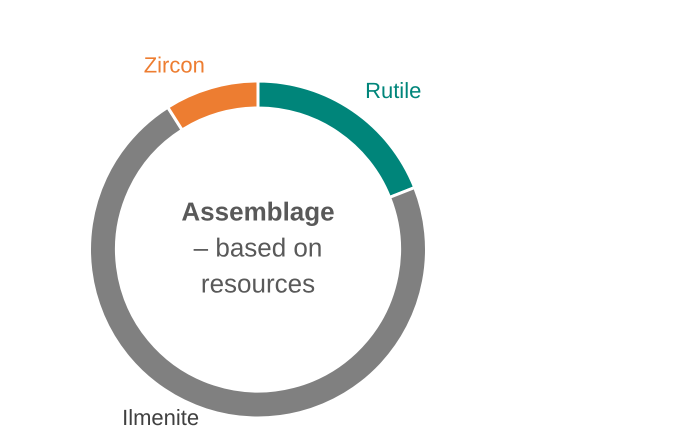 The image size is (682, 439). Describe the element at coordinates (161, 417) in the screenshot. I see `slice-label: Ilmenite` at that location.